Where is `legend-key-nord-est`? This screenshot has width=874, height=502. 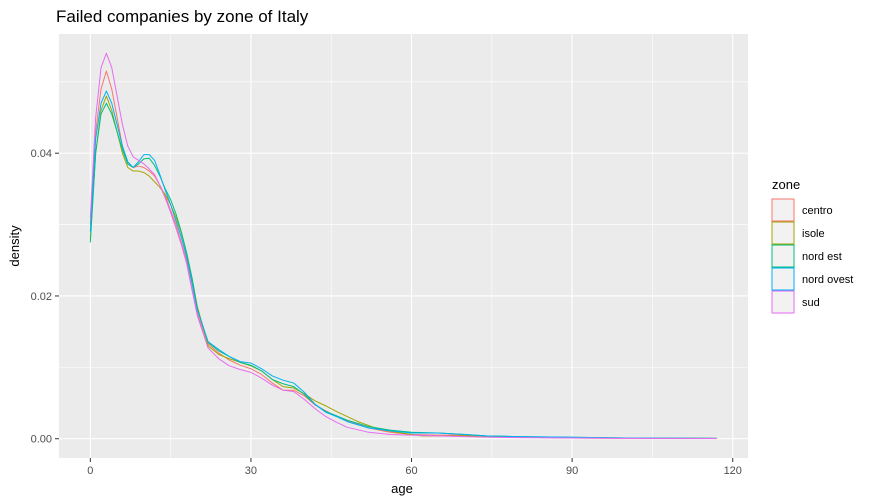 legend-key-nord-est is located at coordinates (783, 256).